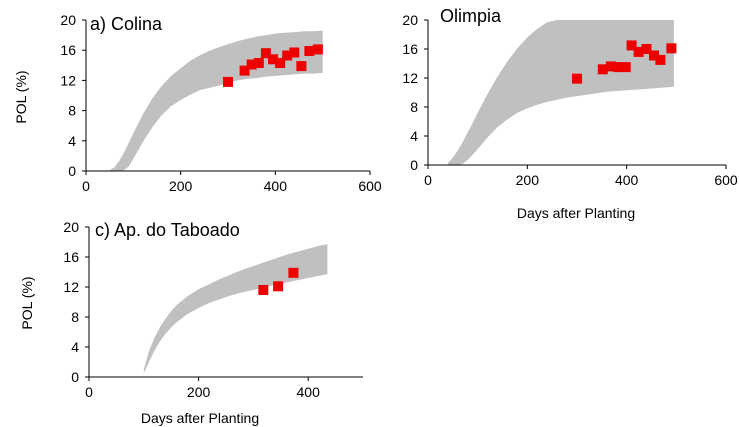 Image resolution: width=739 pixels, height=427 pixels. I want to click on panel-title: c) Ap. do Taboado, so click(167, 230).